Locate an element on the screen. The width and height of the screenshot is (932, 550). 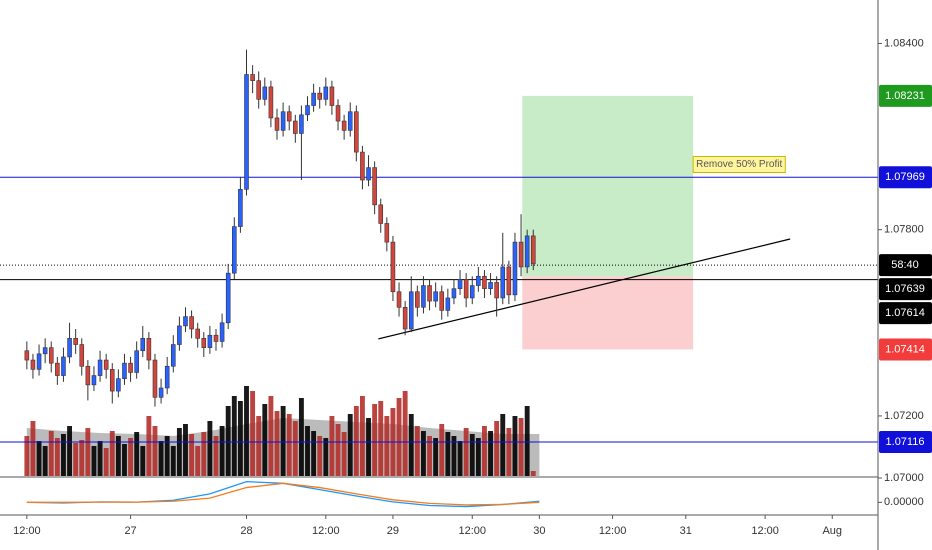
price-label: 1.07969 is located at coordinates (905, 177).